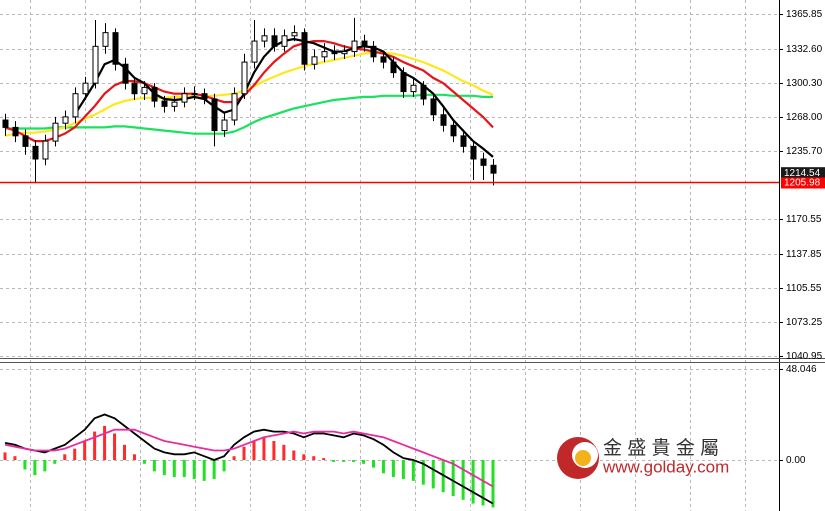 The image size is (825, 511). I want to click on y-tick-label: 1365.85, so click(804, 14).